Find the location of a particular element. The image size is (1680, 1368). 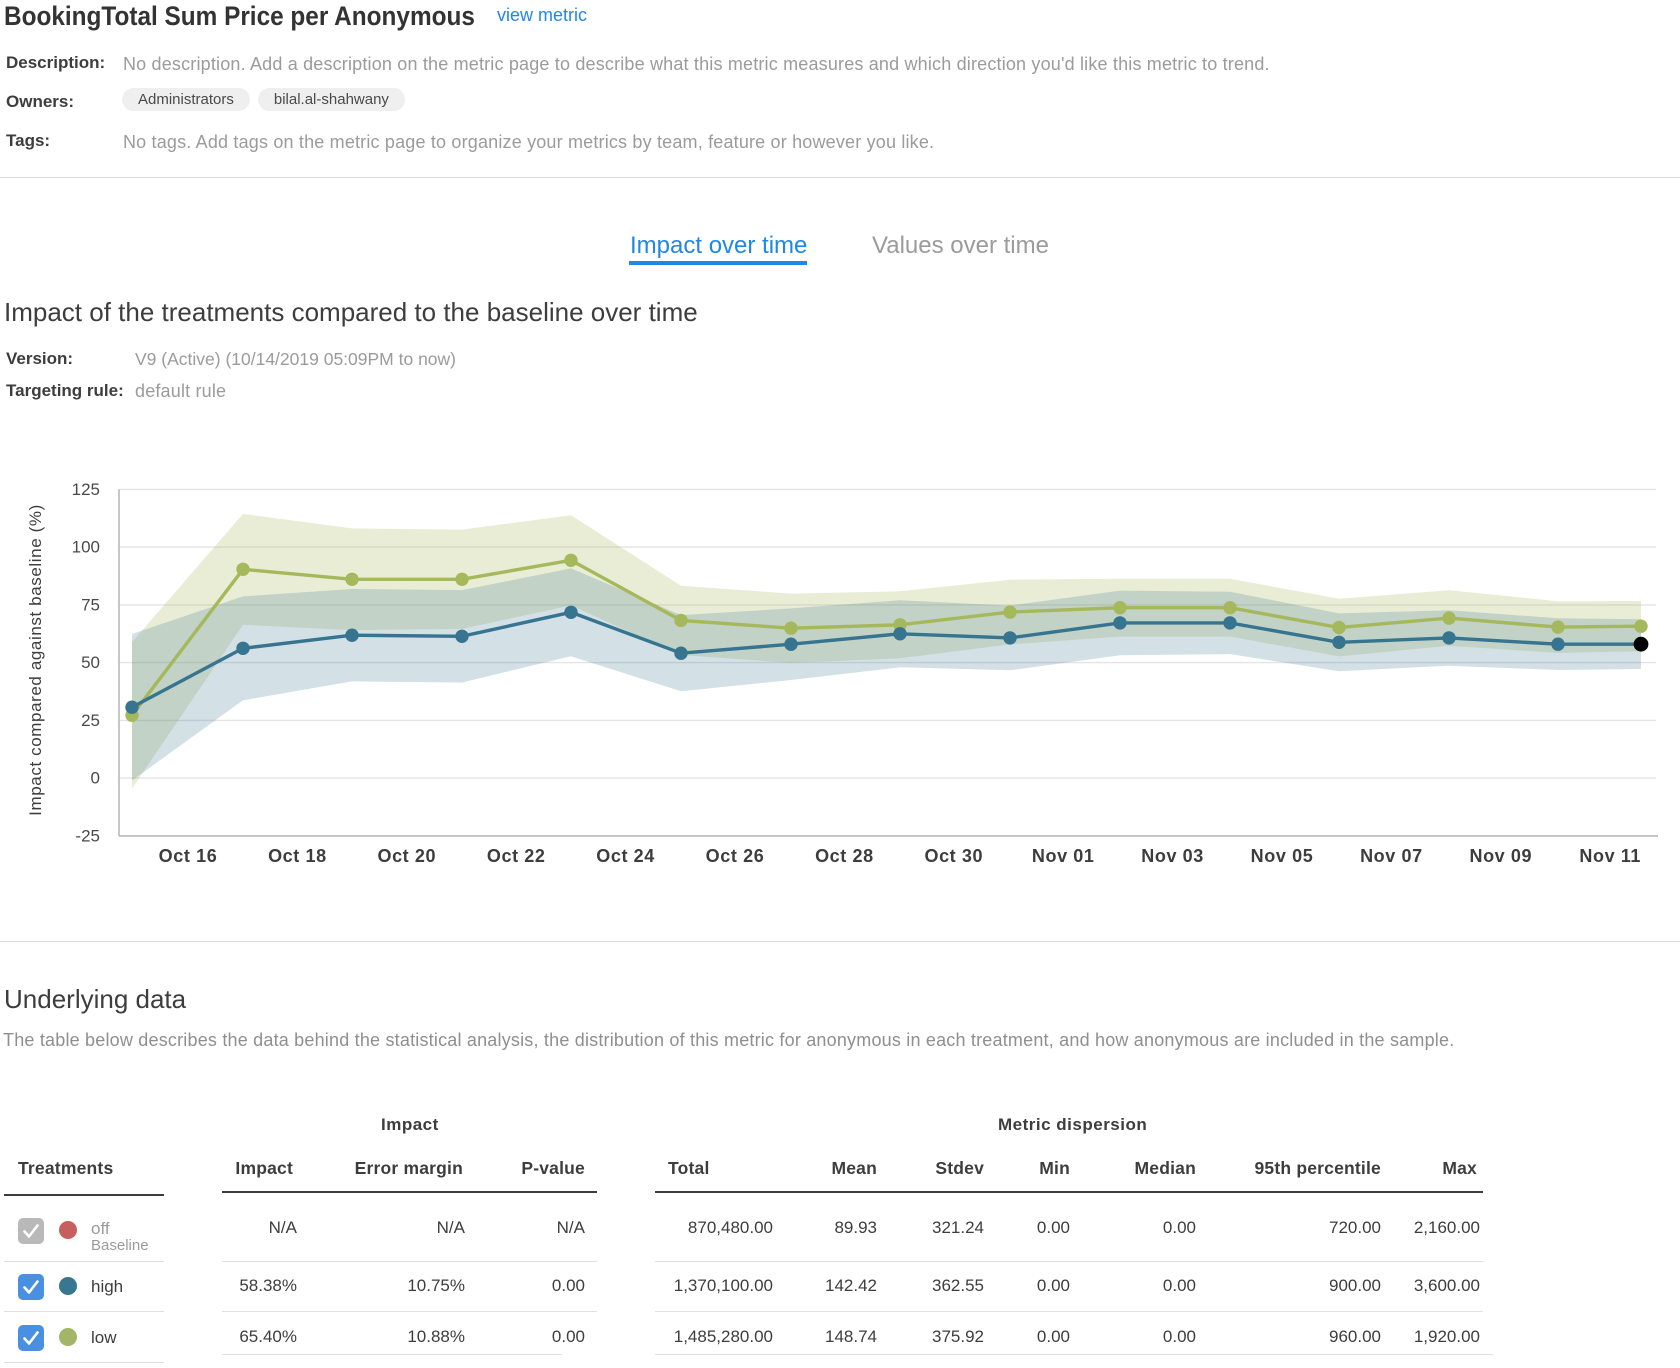

svg-text: 25 is located at coordinates (90, 720).